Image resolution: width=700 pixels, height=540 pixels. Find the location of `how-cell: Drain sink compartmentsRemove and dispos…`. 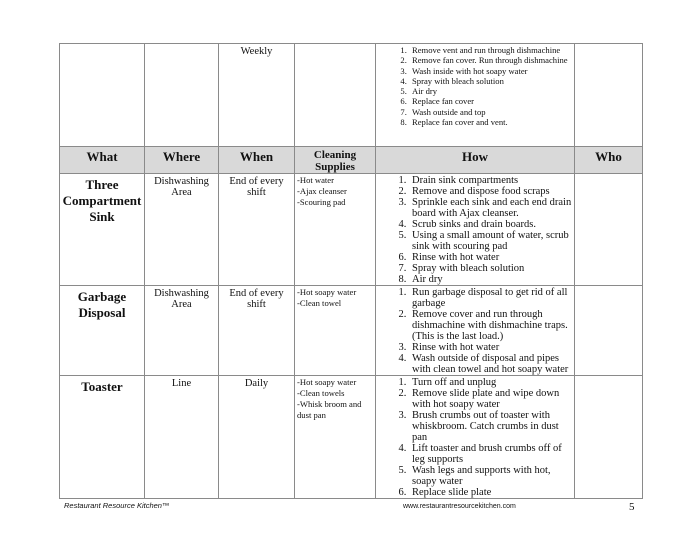

how-cell: Drain sink compartmentsRemove and dispos… is located at coordinates (475, 229).